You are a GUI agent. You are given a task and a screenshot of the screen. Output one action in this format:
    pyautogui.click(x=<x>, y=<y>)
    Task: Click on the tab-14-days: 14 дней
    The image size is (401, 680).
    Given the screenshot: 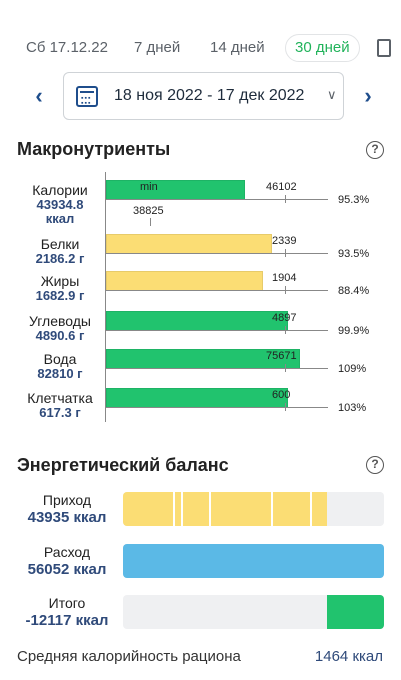 What is the action you would take?
    pyautogui.click(x=237, y=47)
    